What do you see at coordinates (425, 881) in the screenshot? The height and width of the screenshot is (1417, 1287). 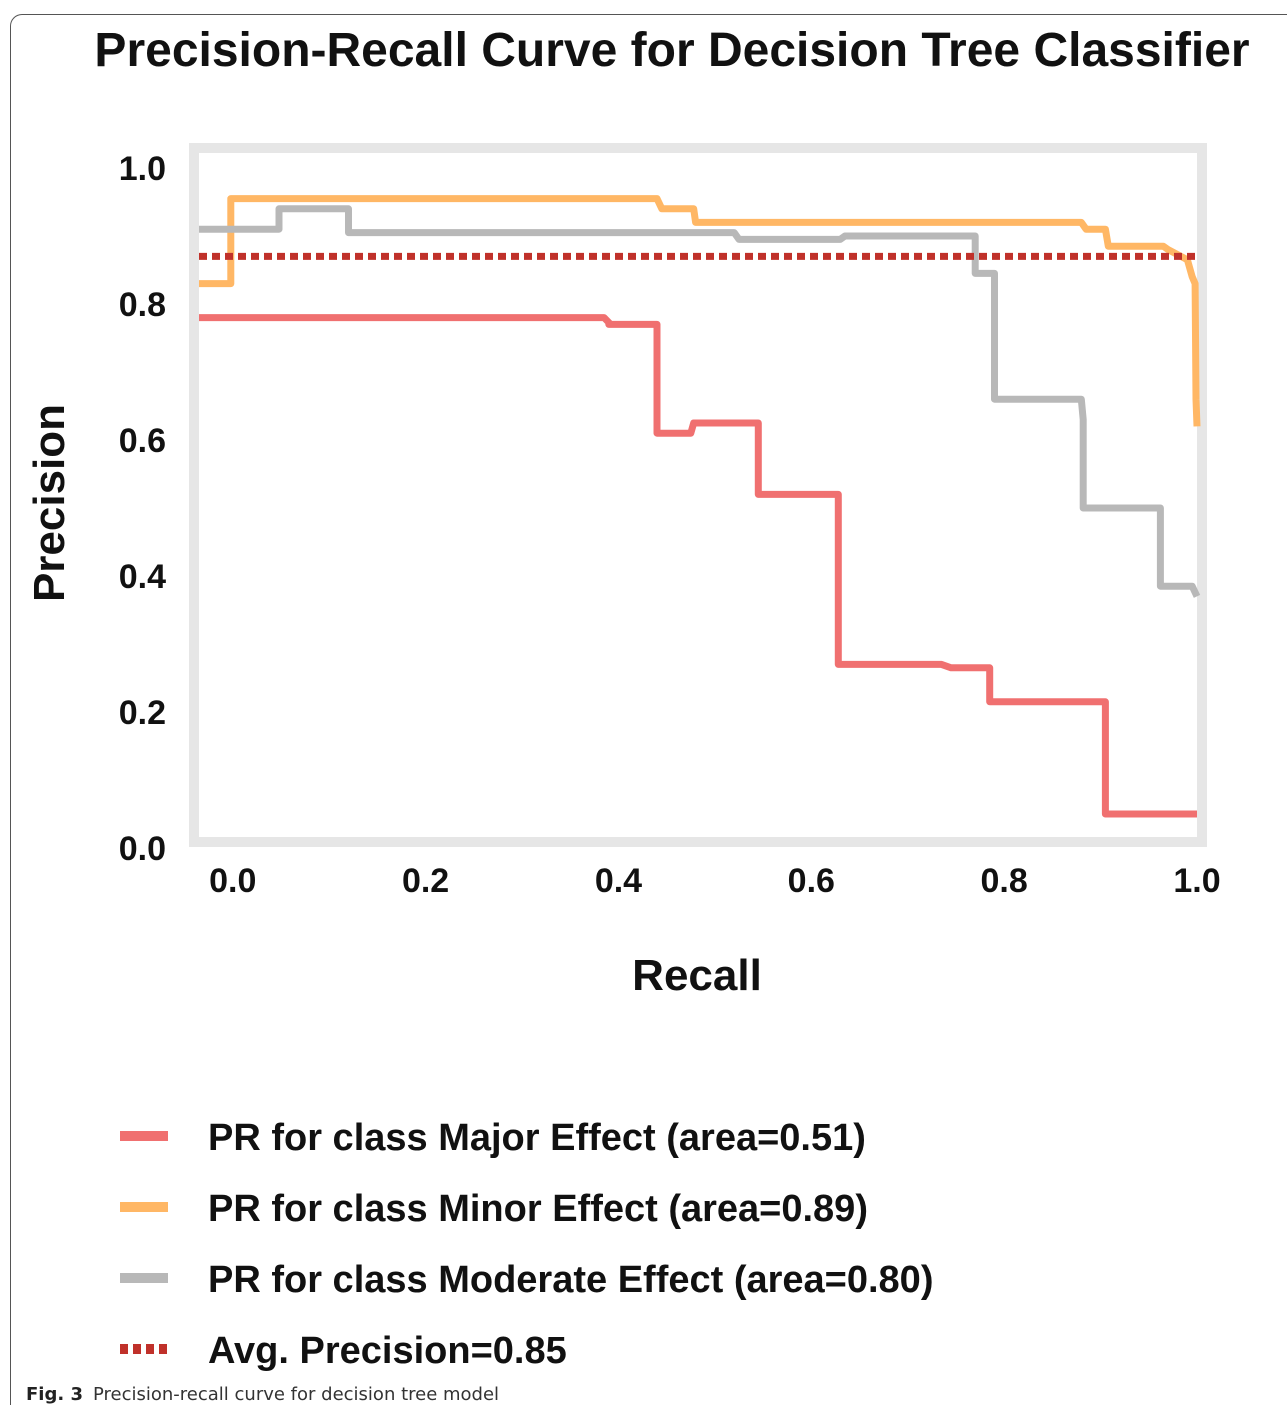 I see `x-tick-label: 0.2` at bounding box center [425, 881].